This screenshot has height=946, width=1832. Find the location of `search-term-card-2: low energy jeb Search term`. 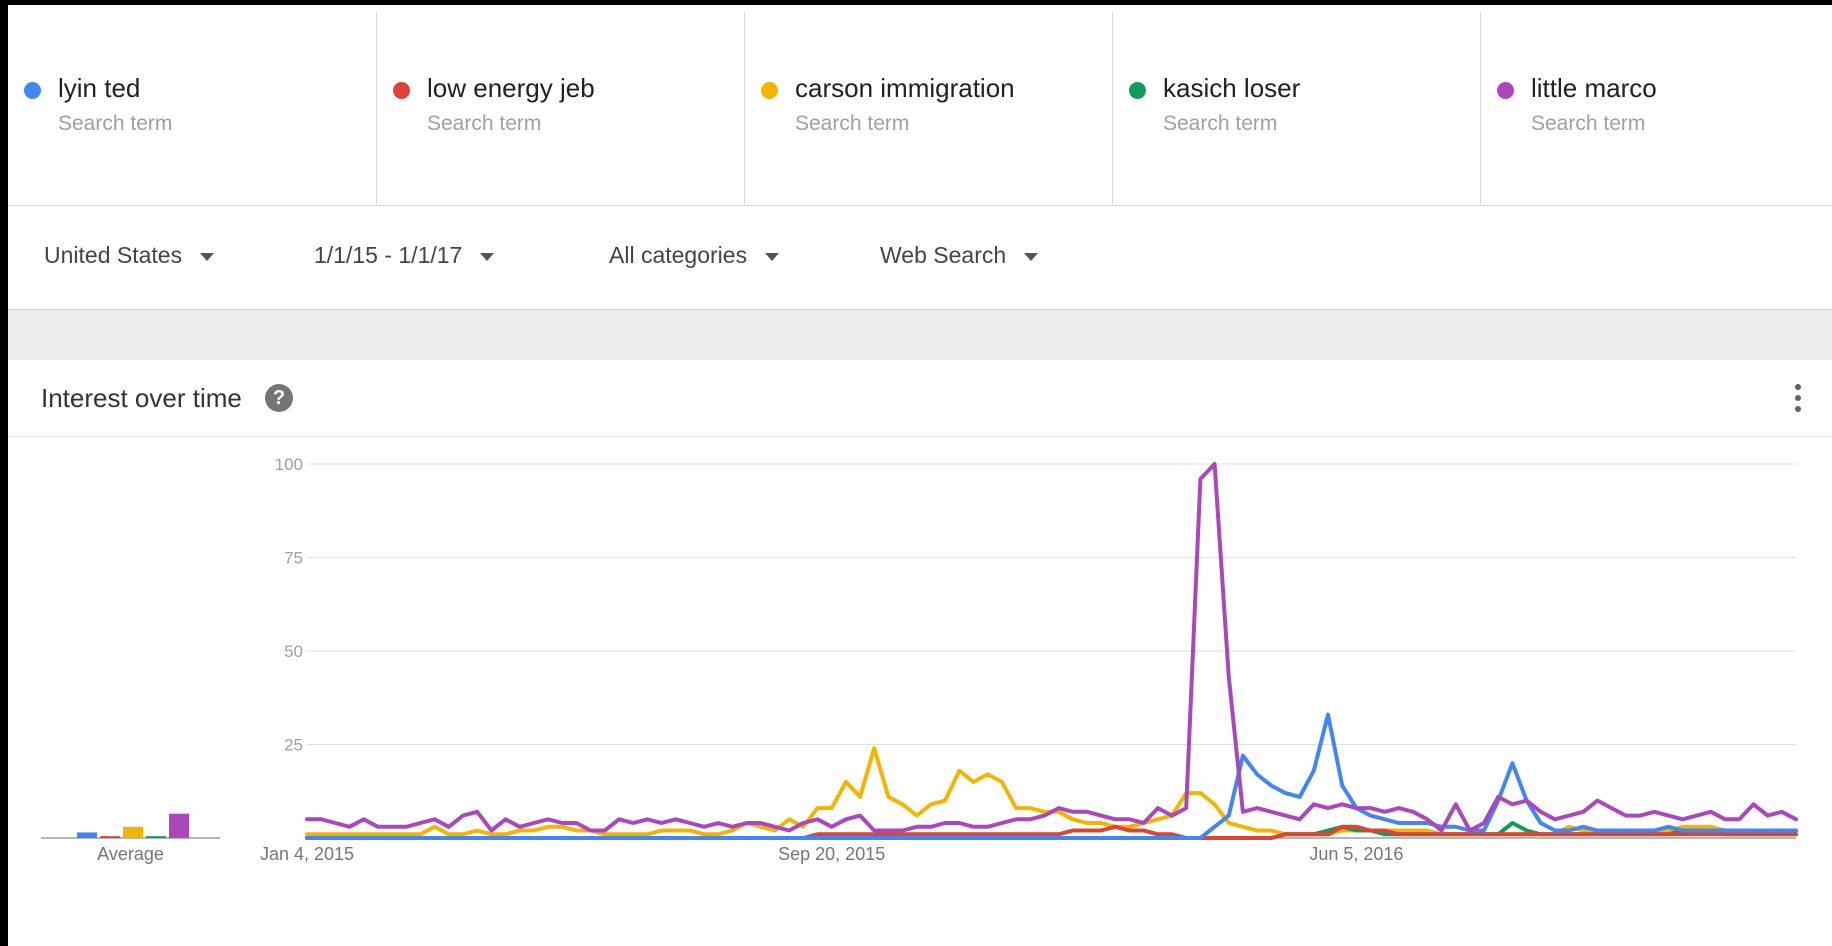

search-term-card-2: low energy jeb Search term is located at coordinates (560, 108).